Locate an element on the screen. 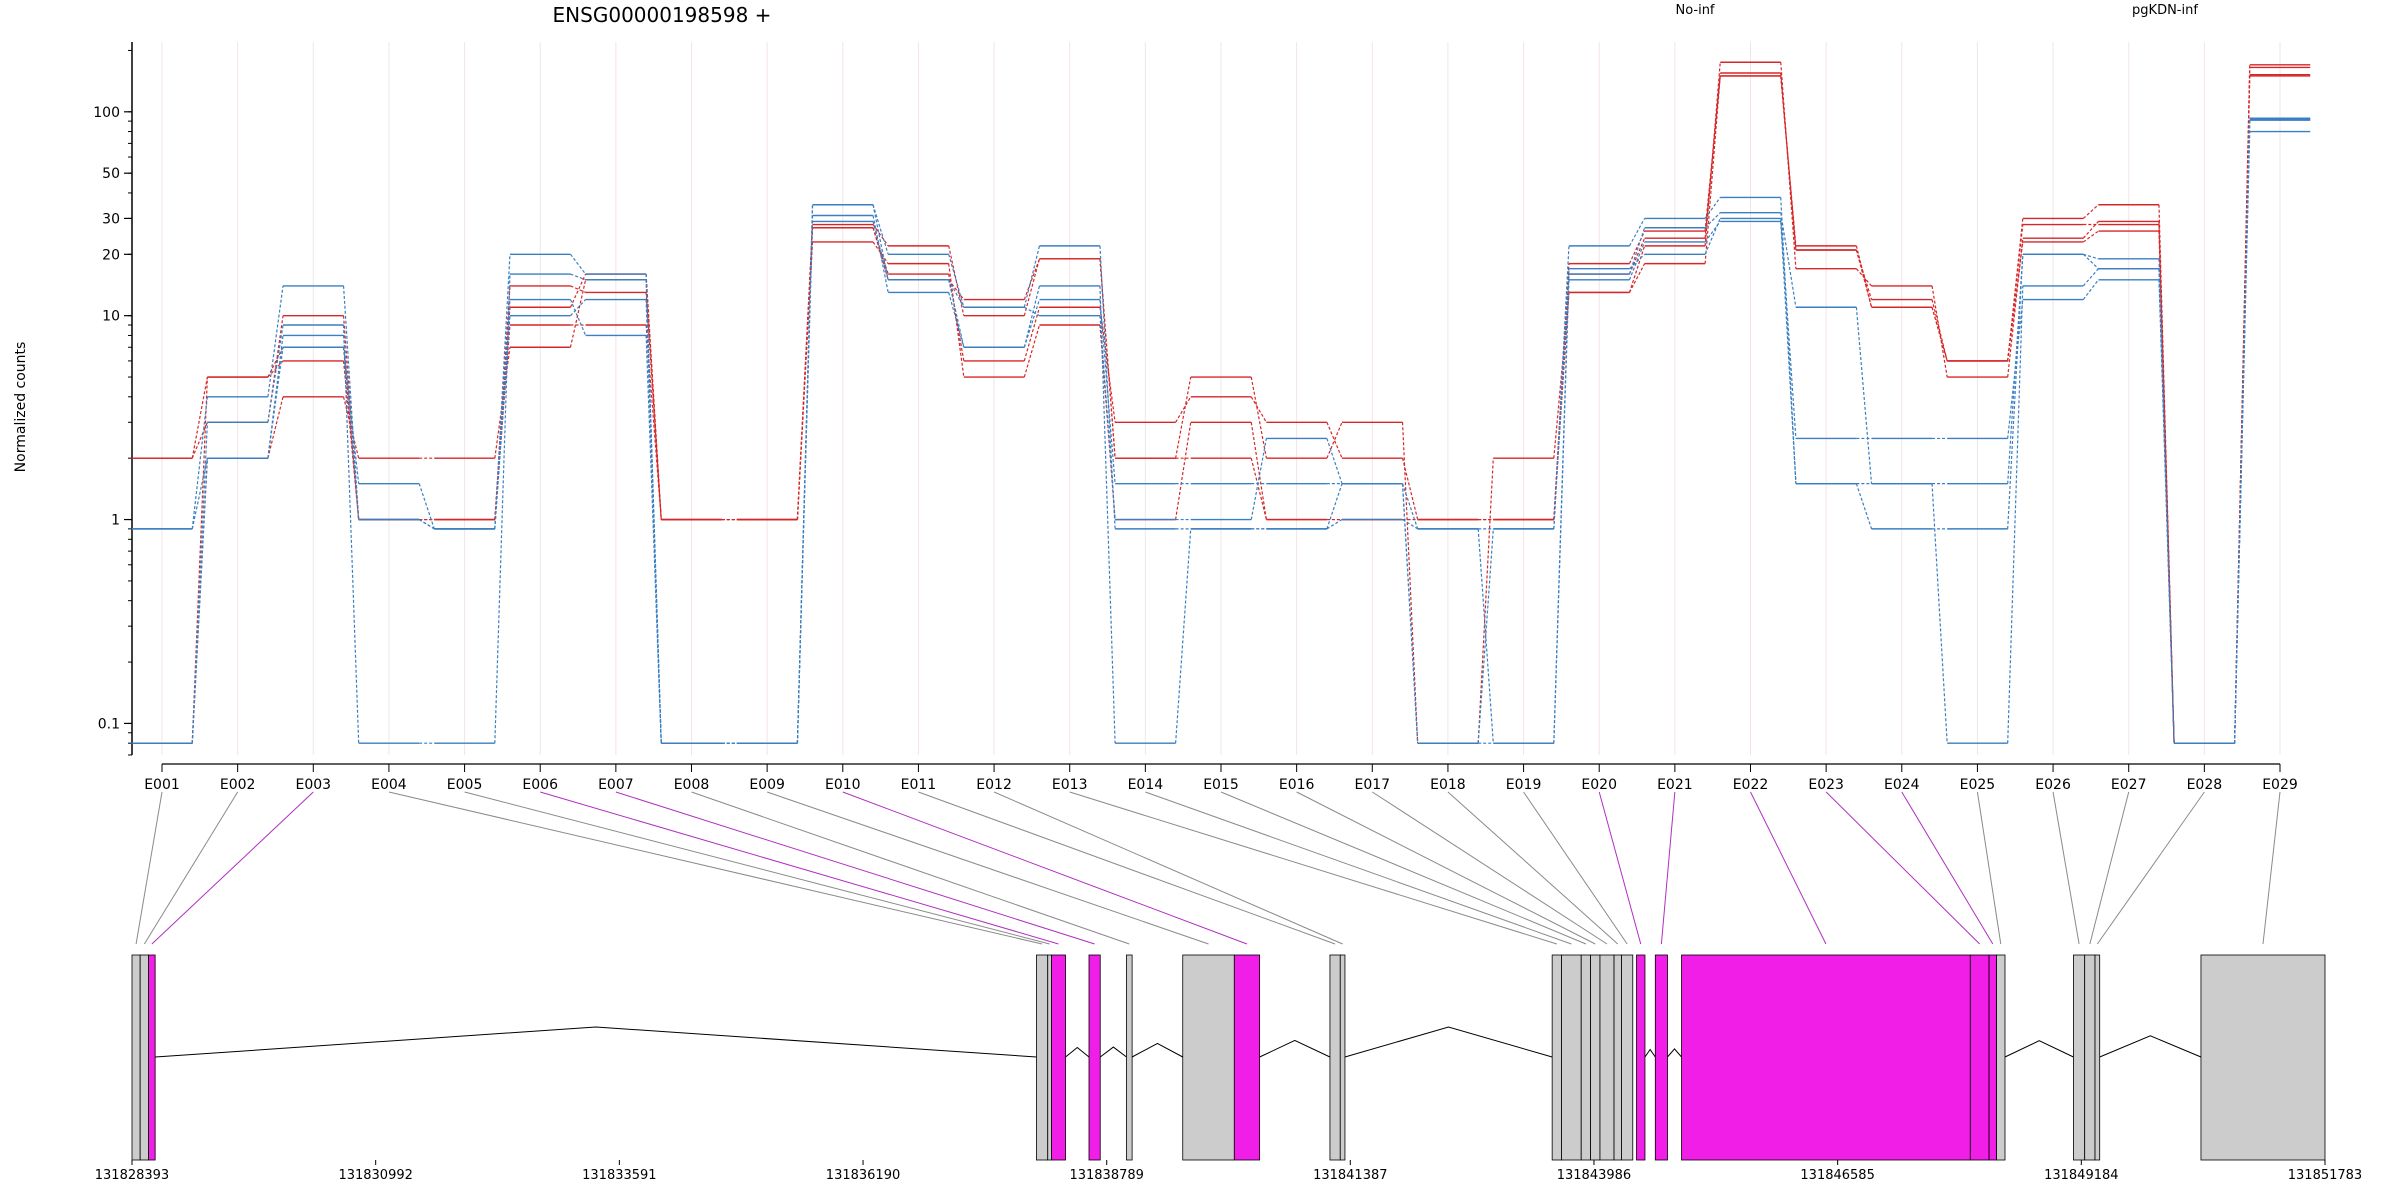  x-tick-label-e004: E004 is located at coordinates (389, 785).